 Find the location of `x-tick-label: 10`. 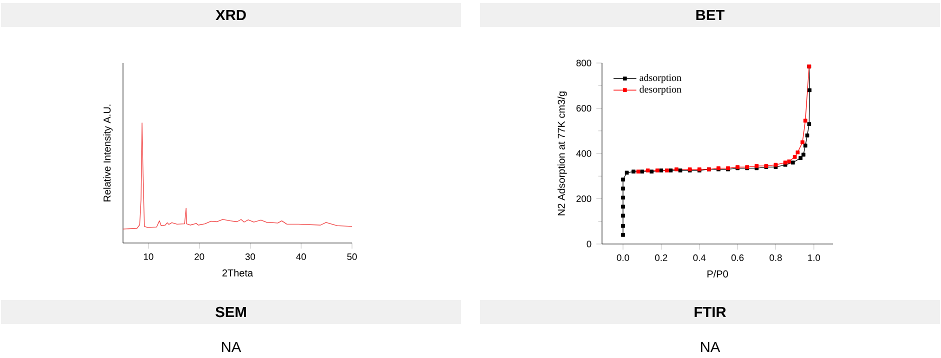

x-tick-label: 10 is located at coordinates (149, 256).